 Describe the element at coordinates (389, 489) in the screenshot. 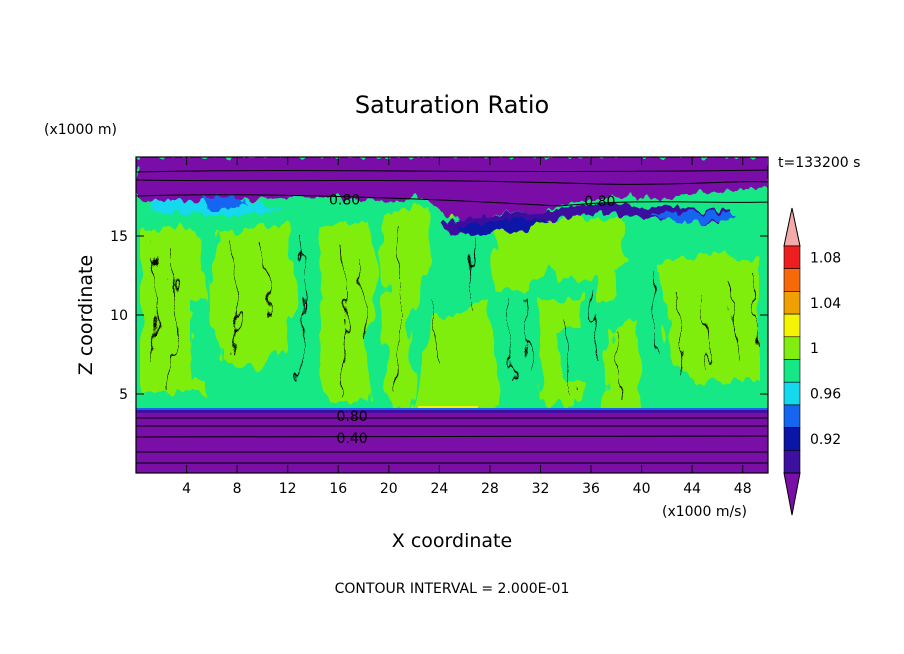

I see `x-tick-label: 20` at that location.